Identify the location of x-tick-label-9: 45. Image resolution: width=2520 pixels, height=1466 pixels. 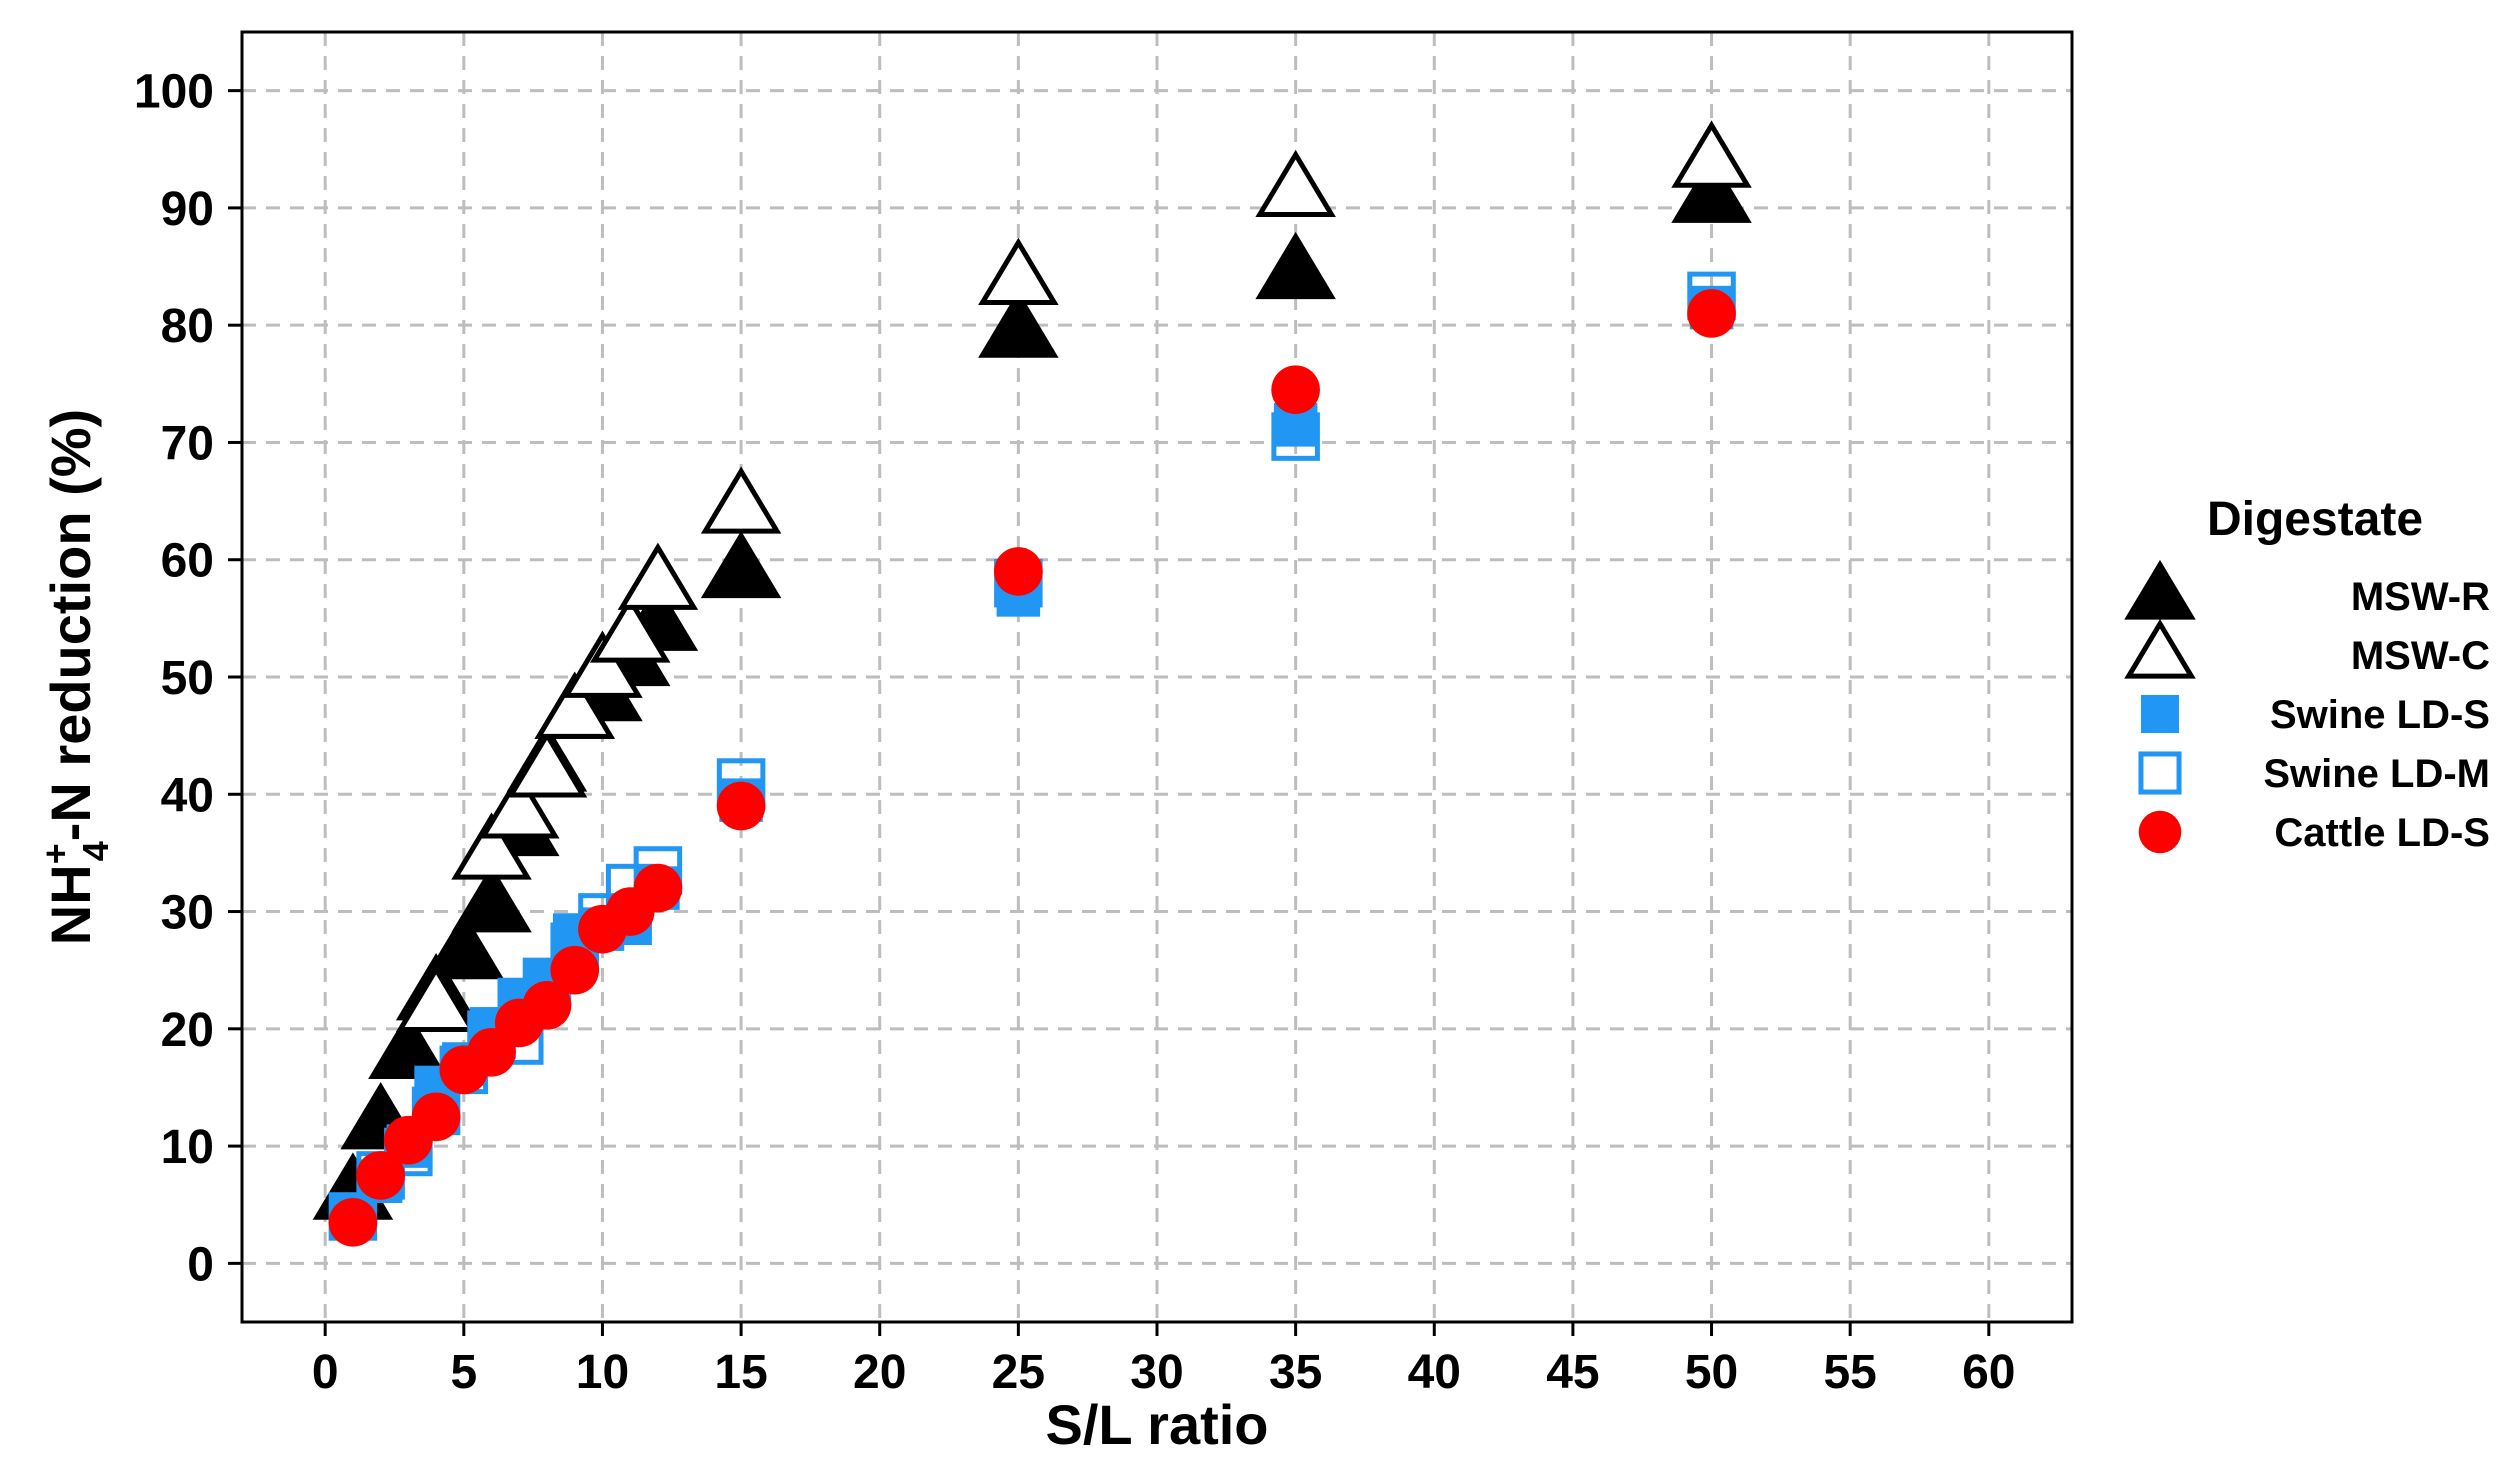
(1572, 1372).